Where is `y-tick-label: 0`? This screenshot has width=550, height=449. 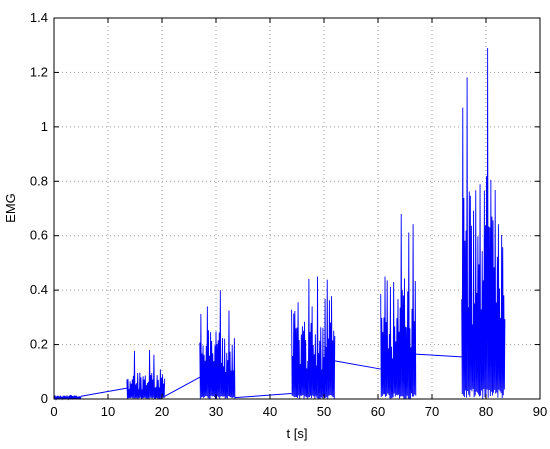 y-tick-label: 0 is located at coordinates (44, 398).